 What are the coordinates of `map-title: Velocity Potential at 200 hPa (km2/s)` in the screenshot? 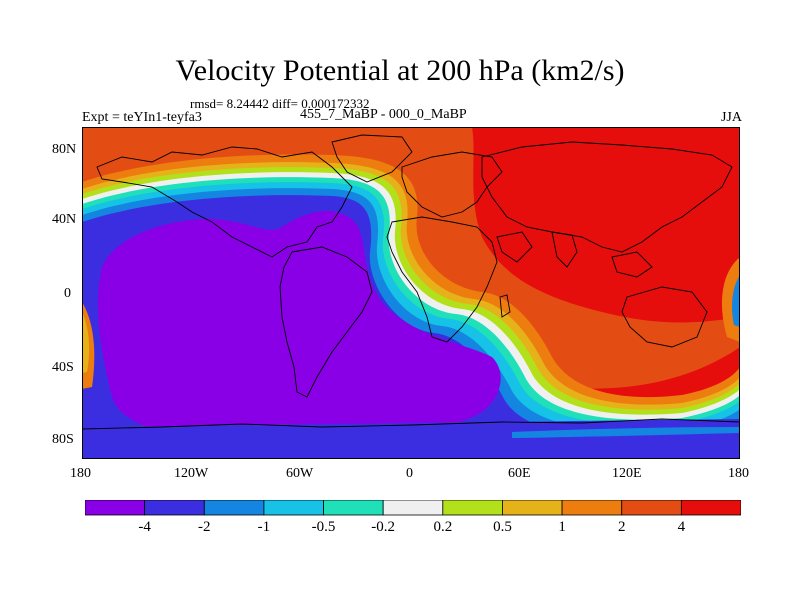 It's located at (400, 70).